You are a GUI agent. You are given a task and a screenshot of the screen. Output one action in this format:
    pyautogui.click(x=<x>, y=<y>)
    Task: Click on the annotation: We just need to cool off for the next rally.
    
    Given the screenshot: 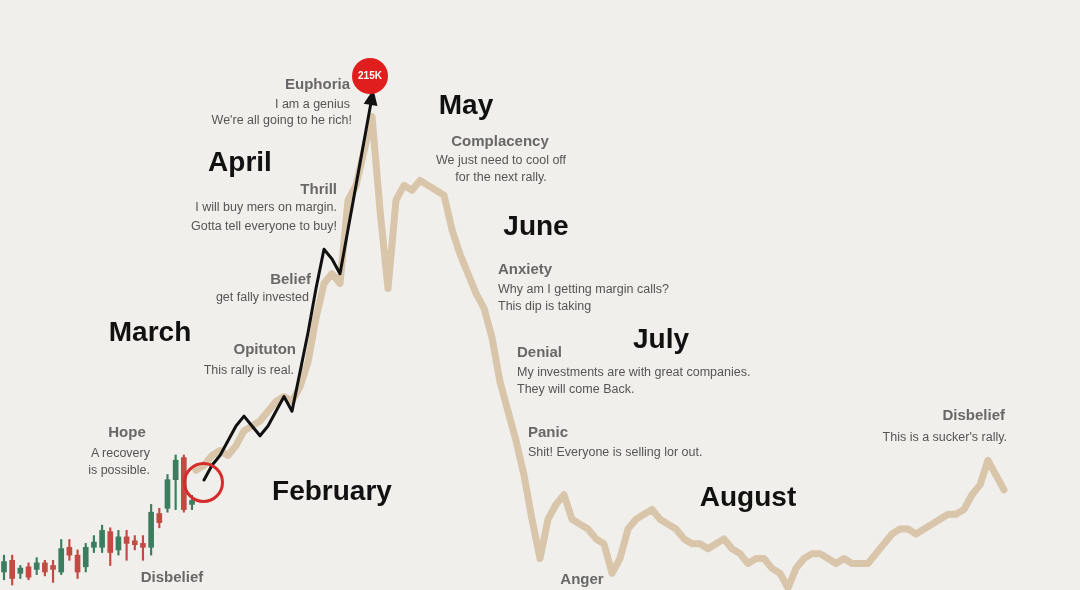 What is the action you would take?
    pyautogui.click(x=501, y=169)
    